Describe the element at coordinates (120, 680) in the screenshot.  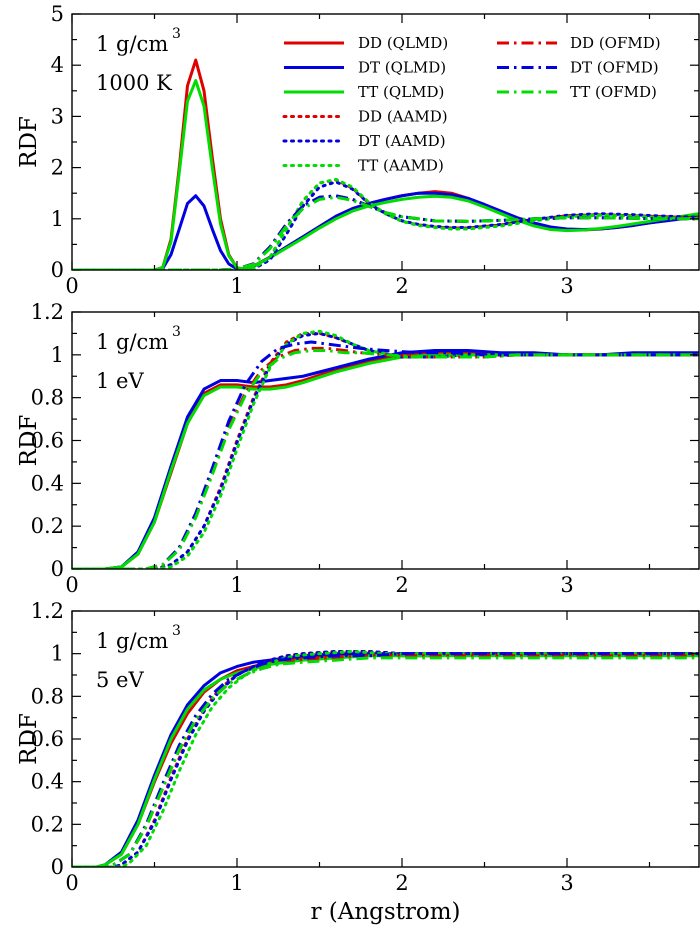
I see `condition-annotation: 5 eV` at that location.